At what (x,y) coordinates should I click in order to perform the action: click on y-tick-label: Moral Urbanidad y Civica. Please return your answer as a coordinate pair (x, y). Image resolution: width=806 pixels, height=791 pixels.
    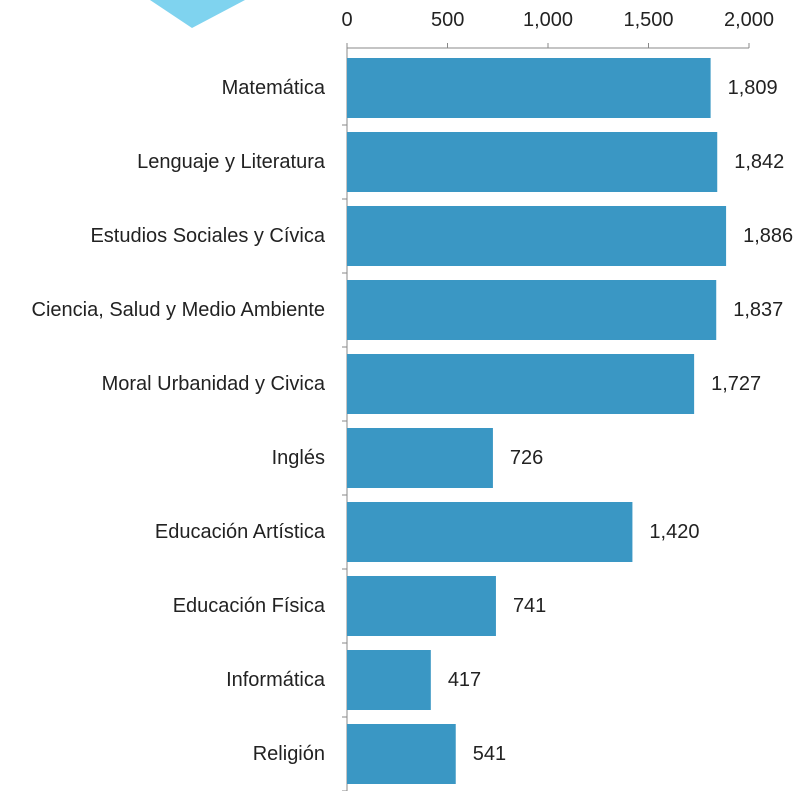
    Looking at the image, I should click on (213, 384).